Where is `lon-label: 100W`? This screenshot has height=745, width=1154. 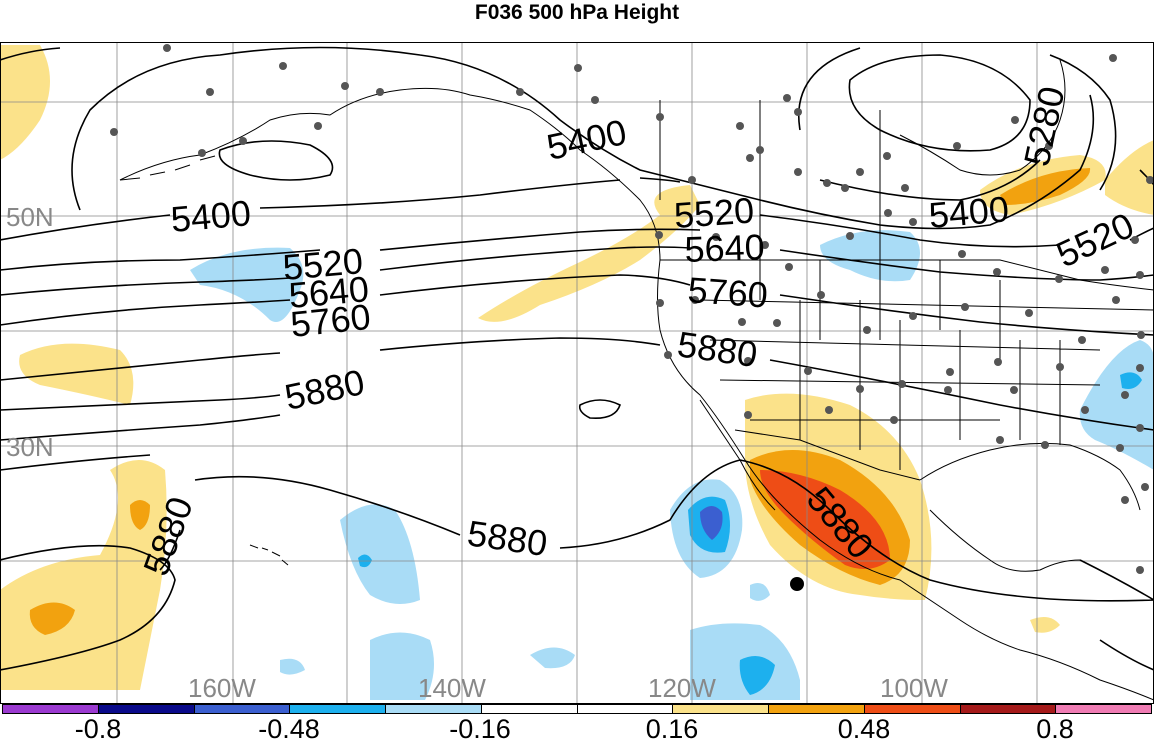
lon-label: 100W is located at coordinates (914, 688).